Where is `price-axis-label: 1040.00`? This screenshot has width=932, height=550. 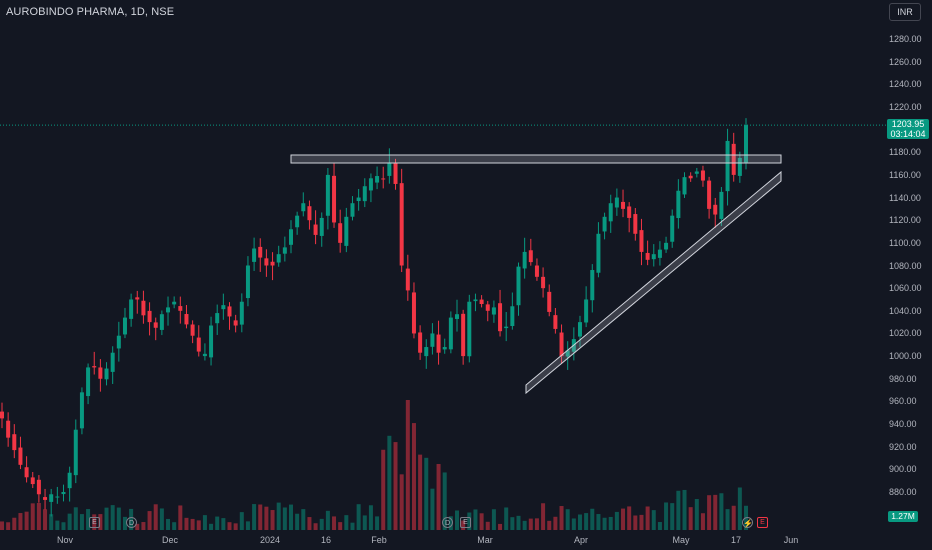
price-axis-label: 1040.00 is located at coordinates (905, 310).